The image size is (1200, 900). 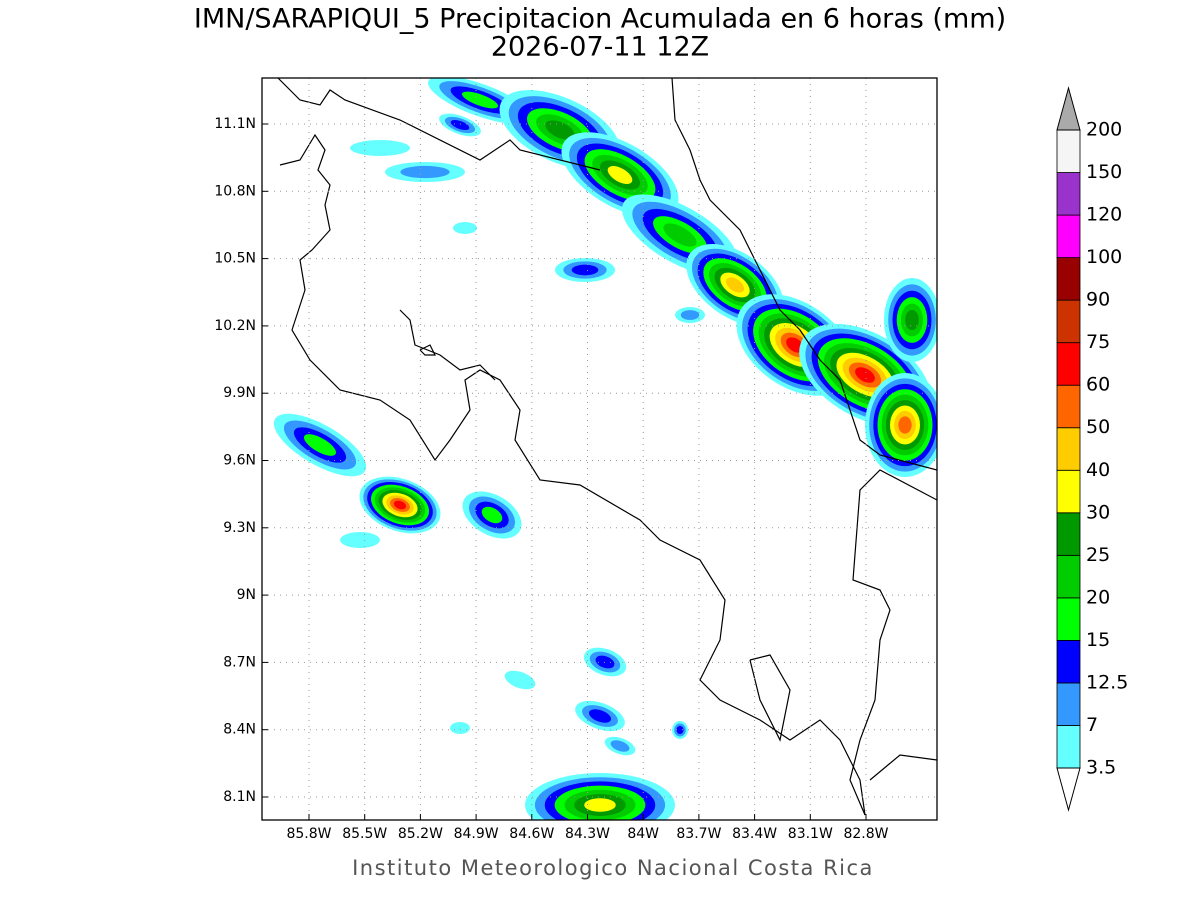 What do you see at coordinates (235, 259) in the screenshot?
I see `lat-tick-label: 10.5N` at bounding box center [235, 259].